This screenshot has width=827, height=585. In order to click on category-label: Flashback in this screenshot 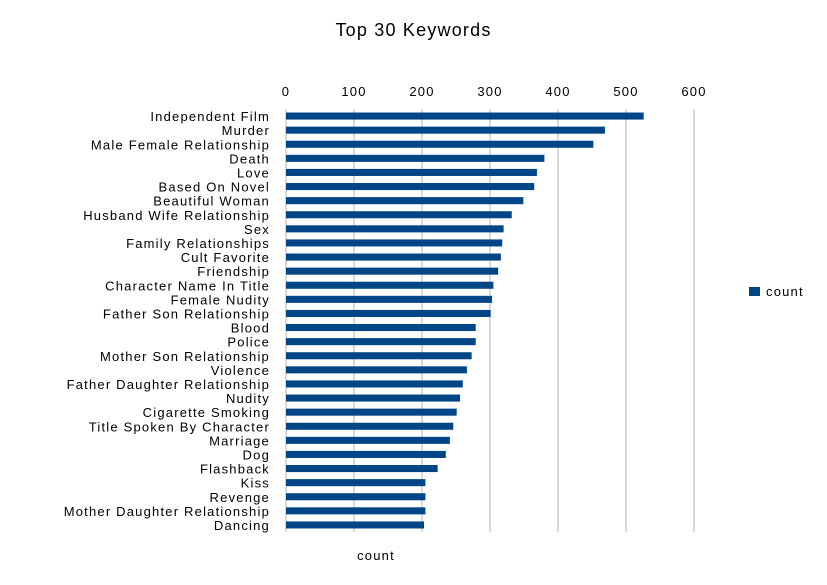, I will do `click(235, 469)`.